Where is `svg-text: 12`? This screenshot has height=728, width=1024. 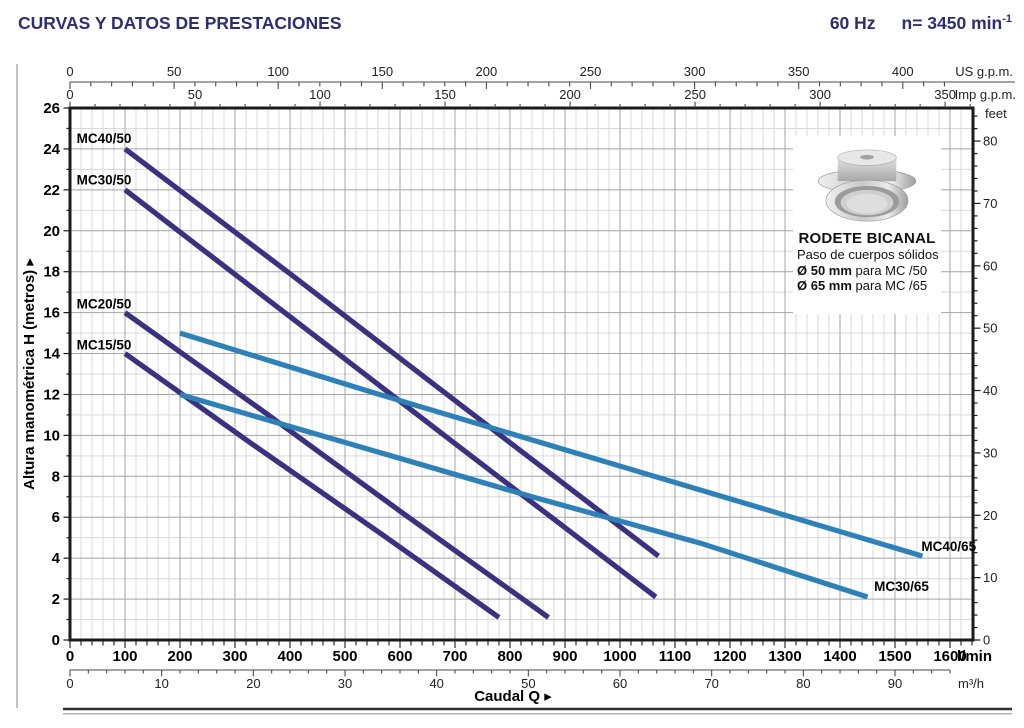
svg-text: 12 is located at coordinates (51, 394).